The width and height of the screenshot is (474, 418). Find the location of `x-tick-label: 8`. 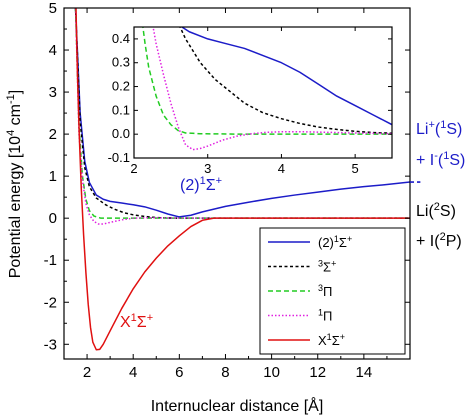

x-tick-label: 8 is located at coordinates (225, 372).